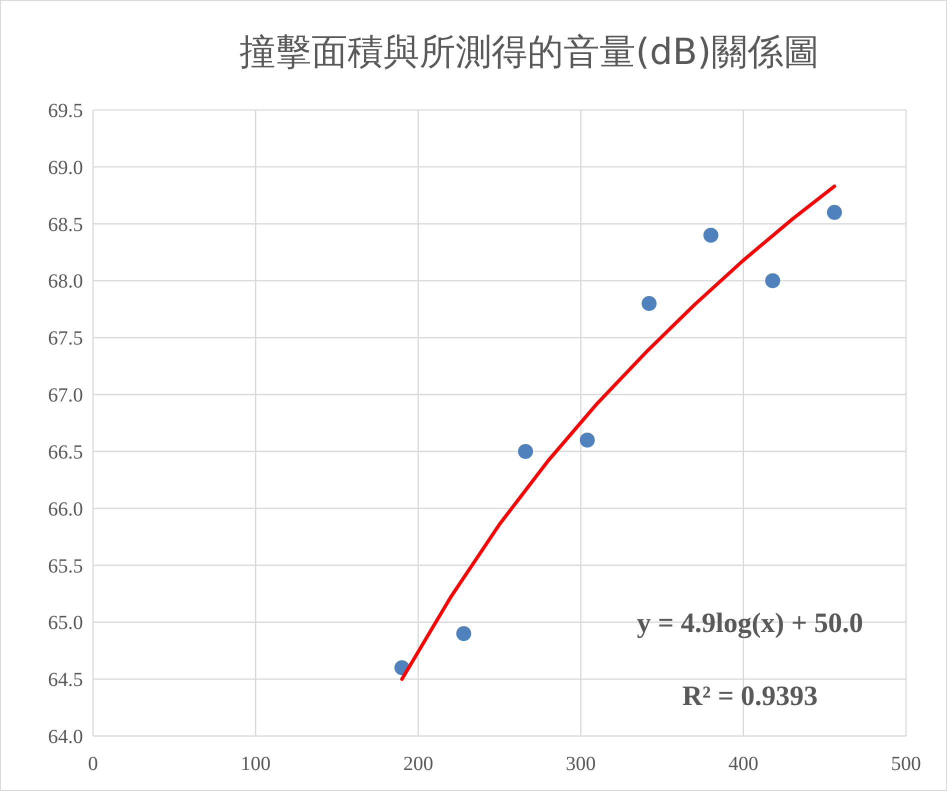 The height and width of the screenshot is (791, 947). What do you see at coordinates (418, 764) in the screenshot?
I see `x-tick-label: 200` at bounding box center [418, 764].